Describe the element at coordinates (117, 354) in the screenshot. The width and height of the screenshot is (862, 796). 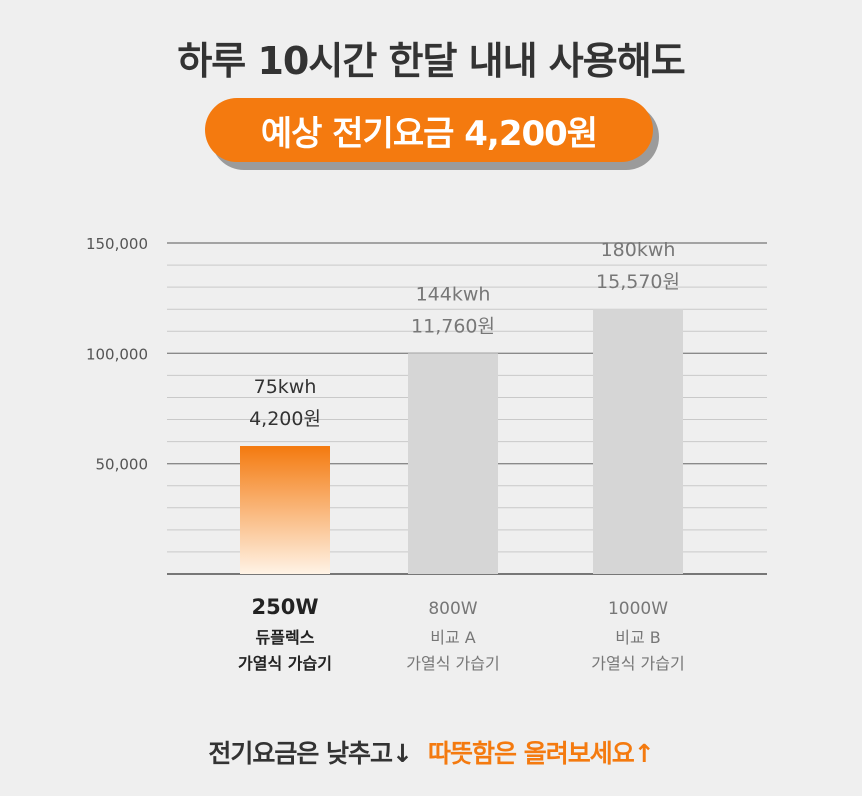
I see `y-tick-label: 100,000` at that location.